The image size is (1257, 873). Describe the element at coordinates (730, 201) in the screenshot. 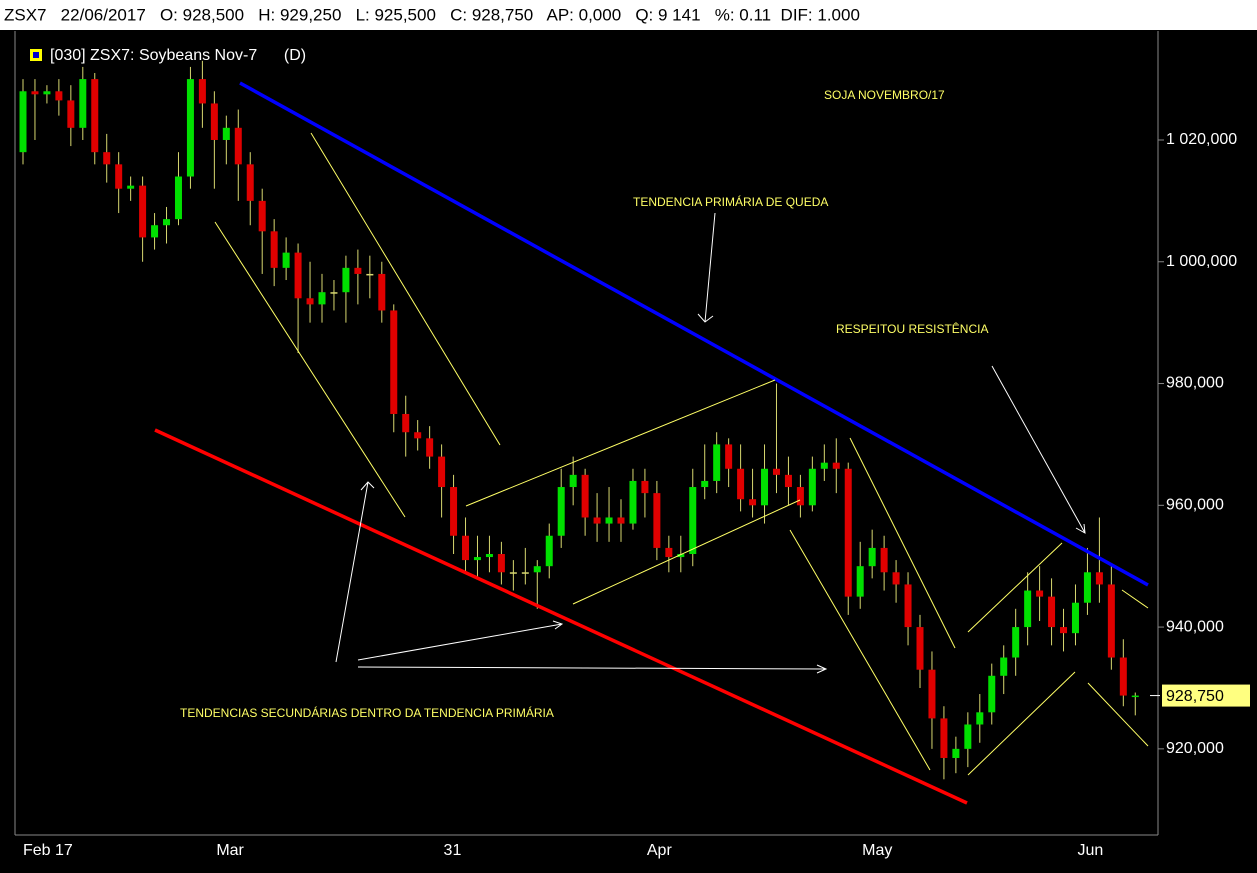

I see `annotation: TENDENCIA PRIMÁRIA DE QUEDA` at that location.